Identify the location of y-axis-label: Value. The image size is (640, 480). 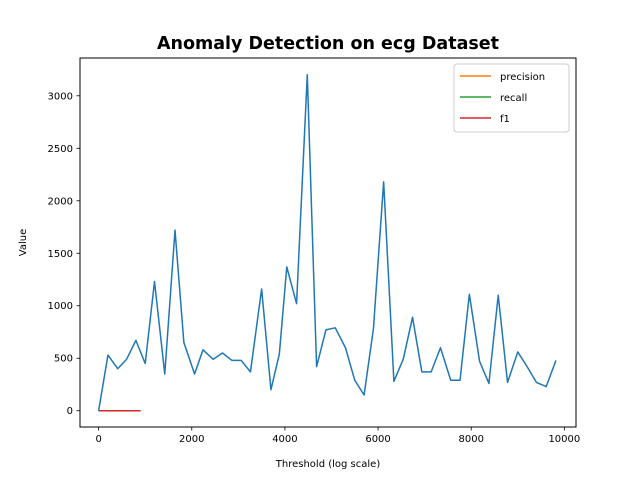
(23, 242).